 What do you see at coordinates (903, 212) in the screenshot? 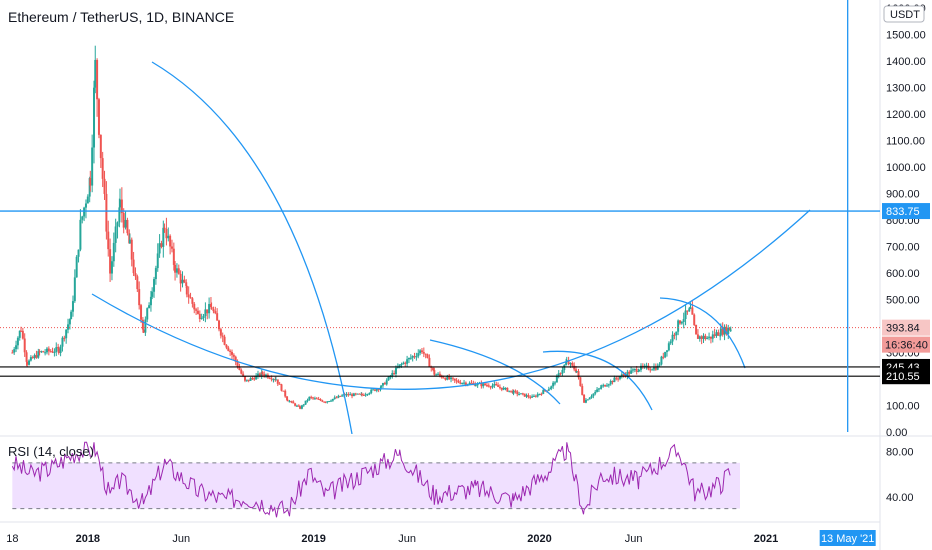
I see `level-price-tag: 833.75` at bounding box center [903, 212].